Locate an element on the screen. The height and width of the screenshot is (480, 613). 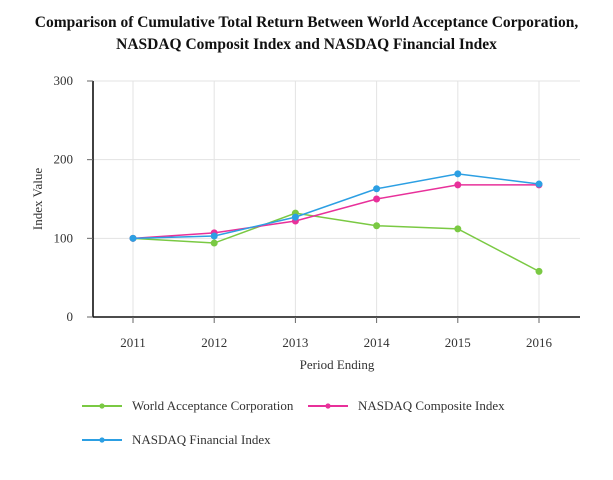
legend-label: NASDAQ Composite Index is located at coordinates (431, 405).